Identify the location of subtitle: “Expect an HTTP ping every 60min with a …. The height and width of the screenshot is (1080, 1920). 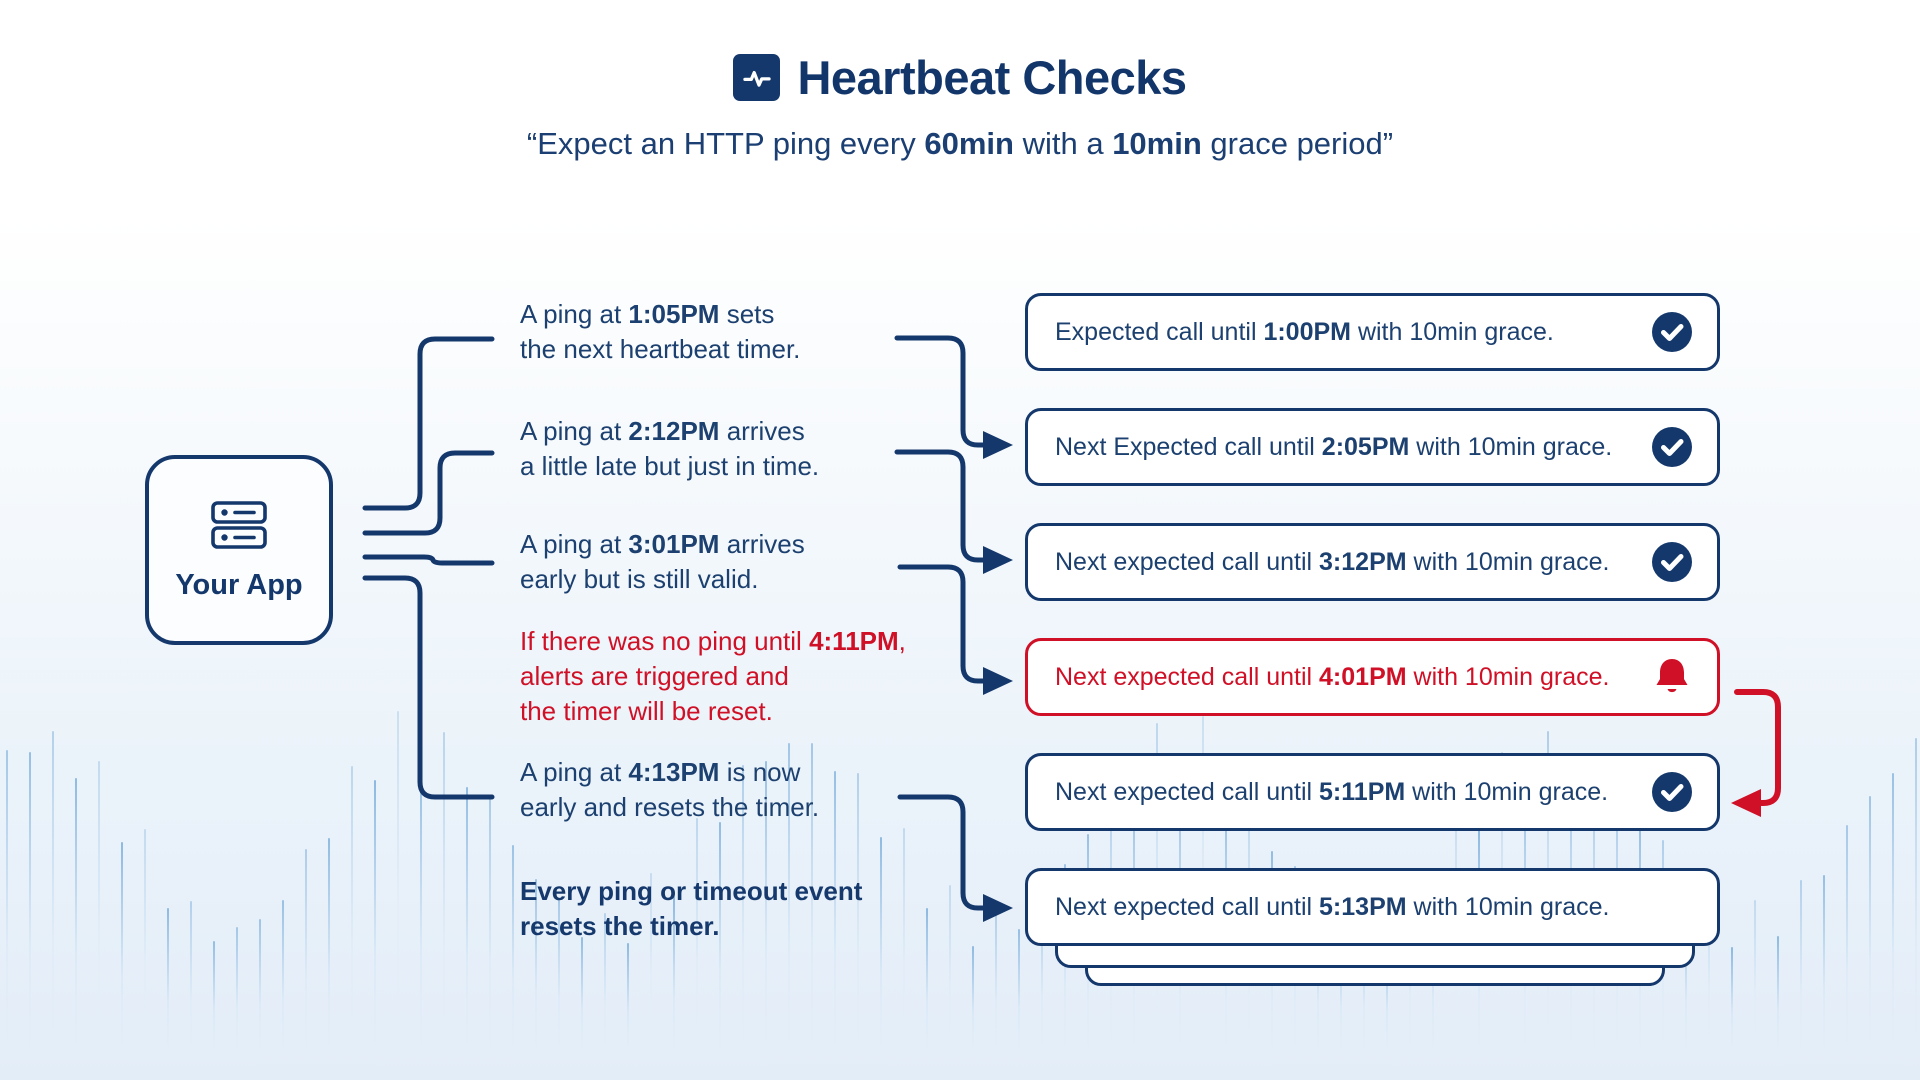
(960, 143).